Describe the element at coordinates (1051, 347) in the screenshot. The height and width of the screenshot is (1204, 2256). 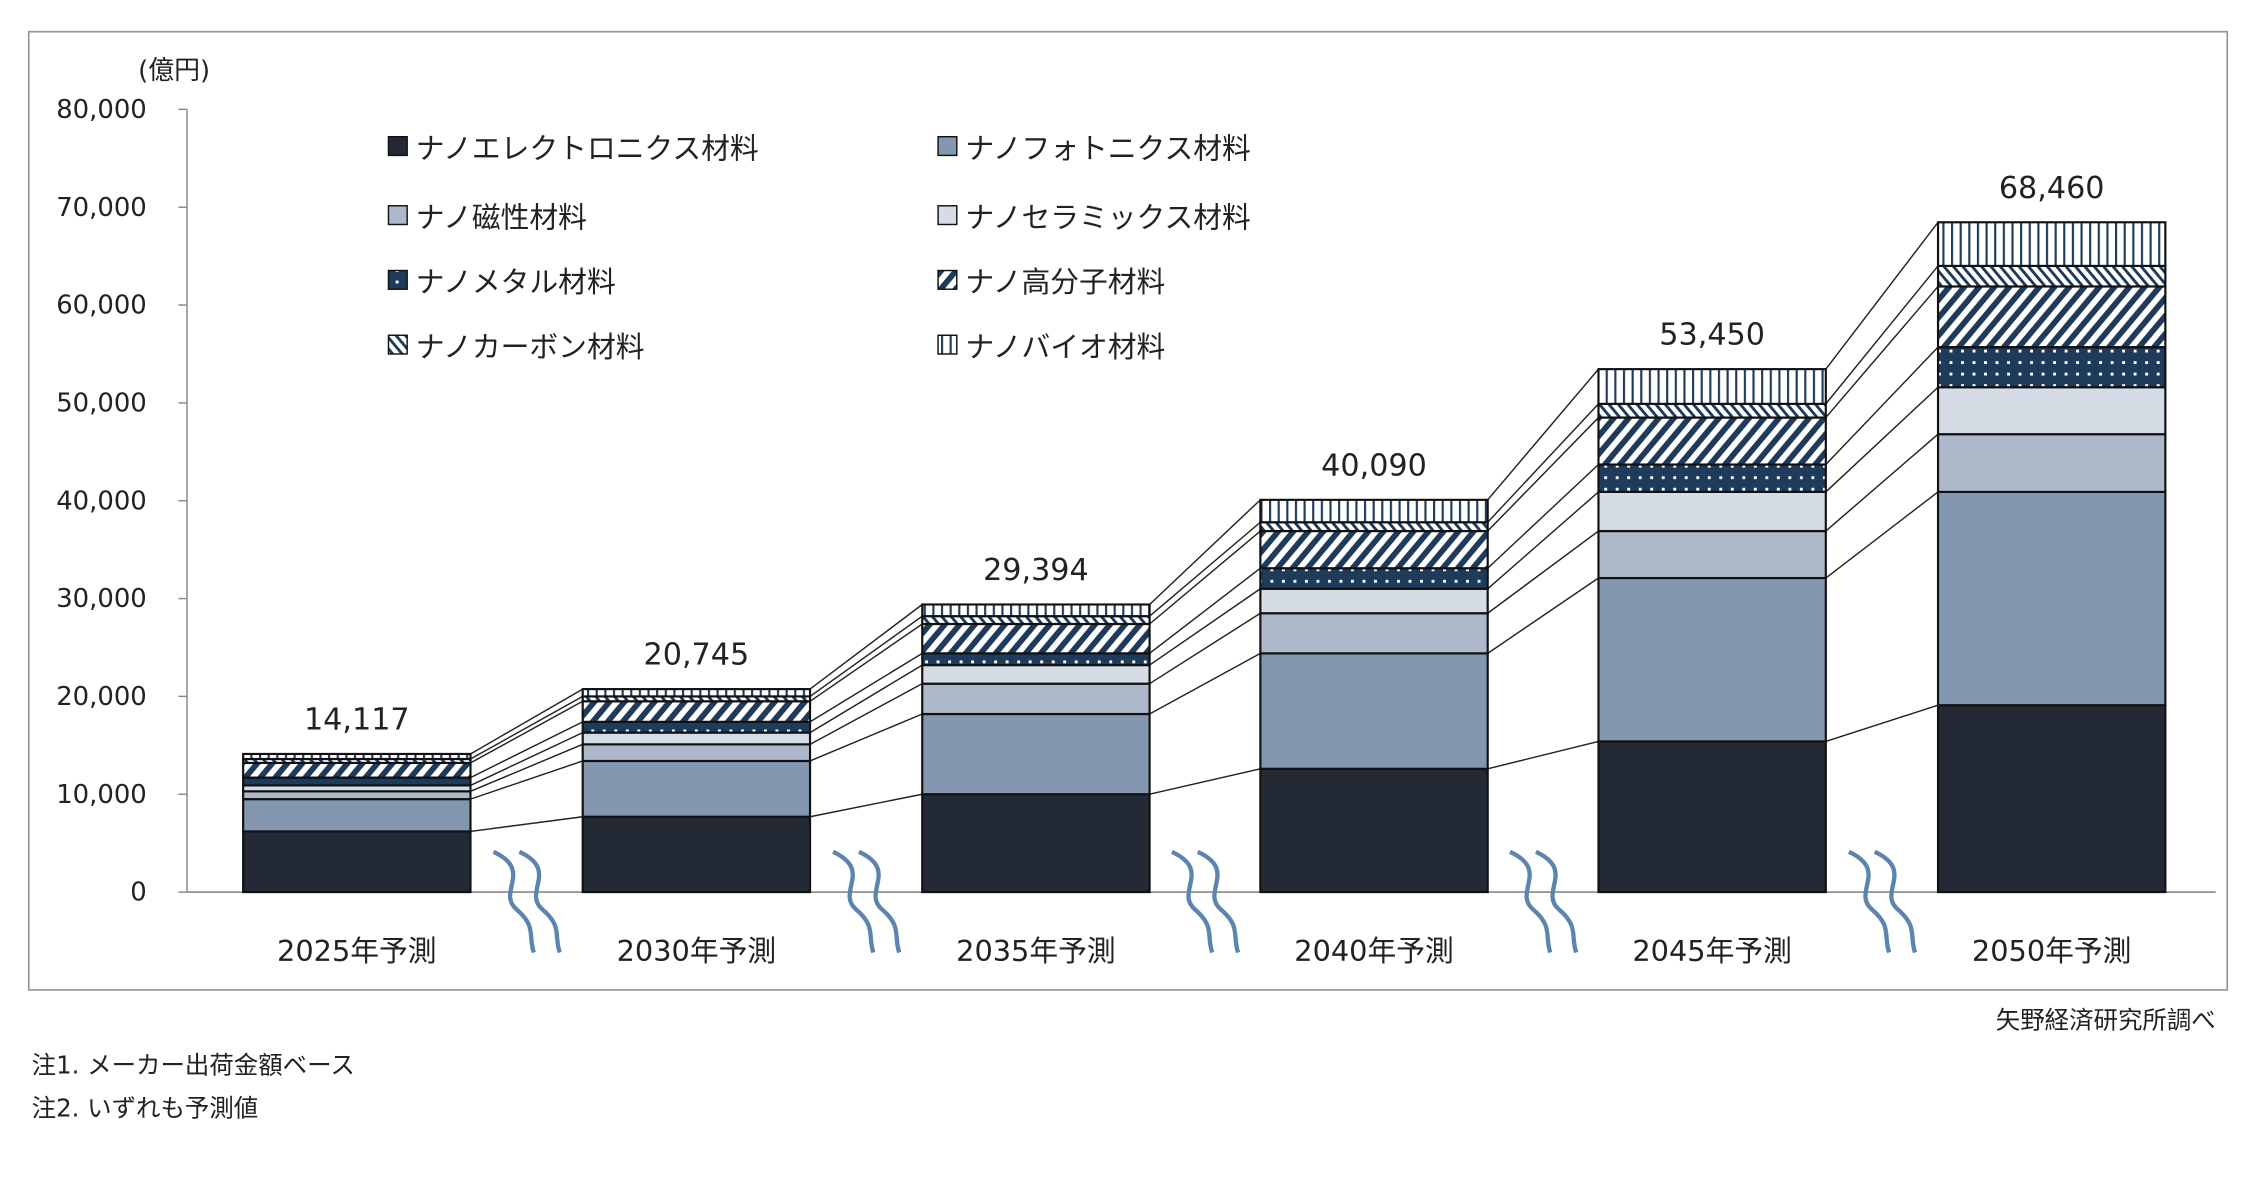
I see `legend-item: ナノバイオ材料` at that location.